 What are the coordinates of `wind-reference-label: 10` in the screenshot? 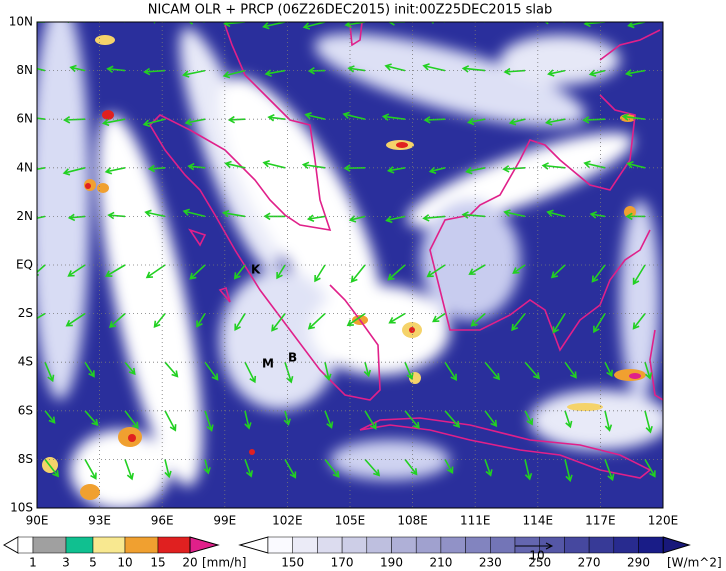 It's located at (536, 556).